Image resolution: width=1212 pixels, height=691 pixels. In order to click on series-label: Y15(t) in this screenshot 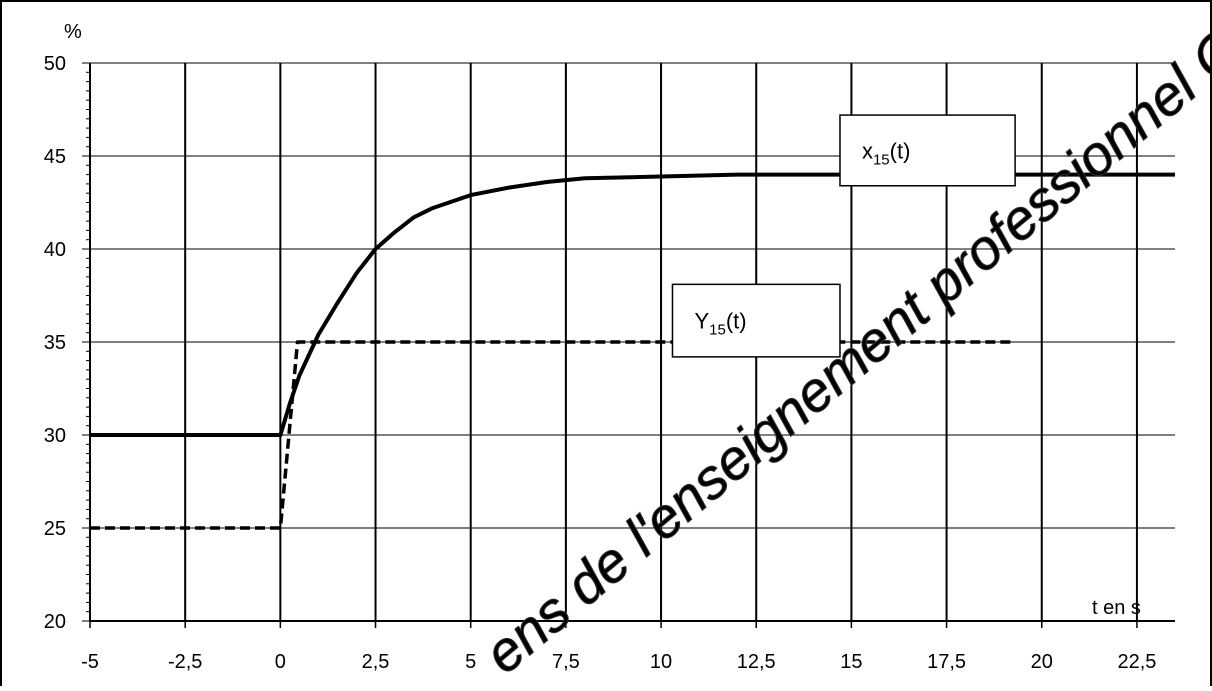, I will do `click(720, 324)`.